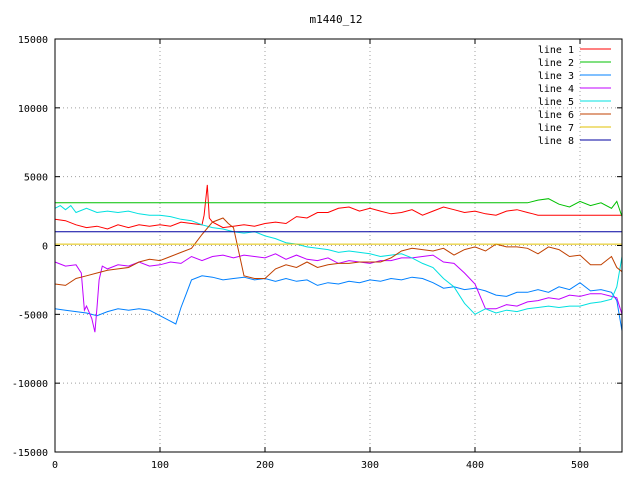 Image resolution: width=640 pixels, height=480 pixels. What do you see at coordinates (580, 465) in the screenshot?
I see `x-tick-label: 500` at bounding box center [580, 465].